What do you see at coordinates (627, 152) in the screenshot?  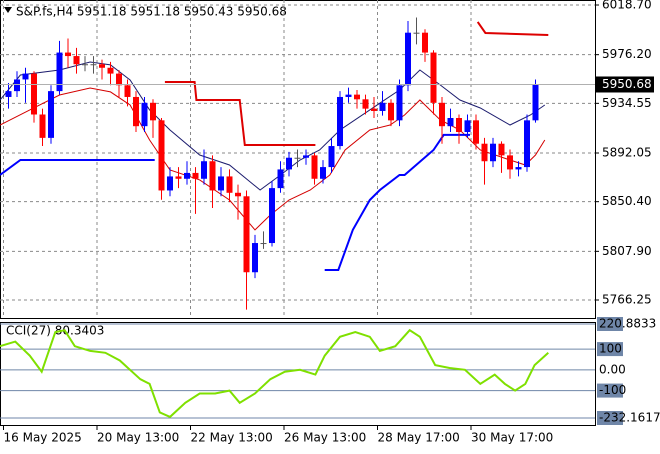 I see `y-tick-label: 5892.05` at bounding box center [627, 152].